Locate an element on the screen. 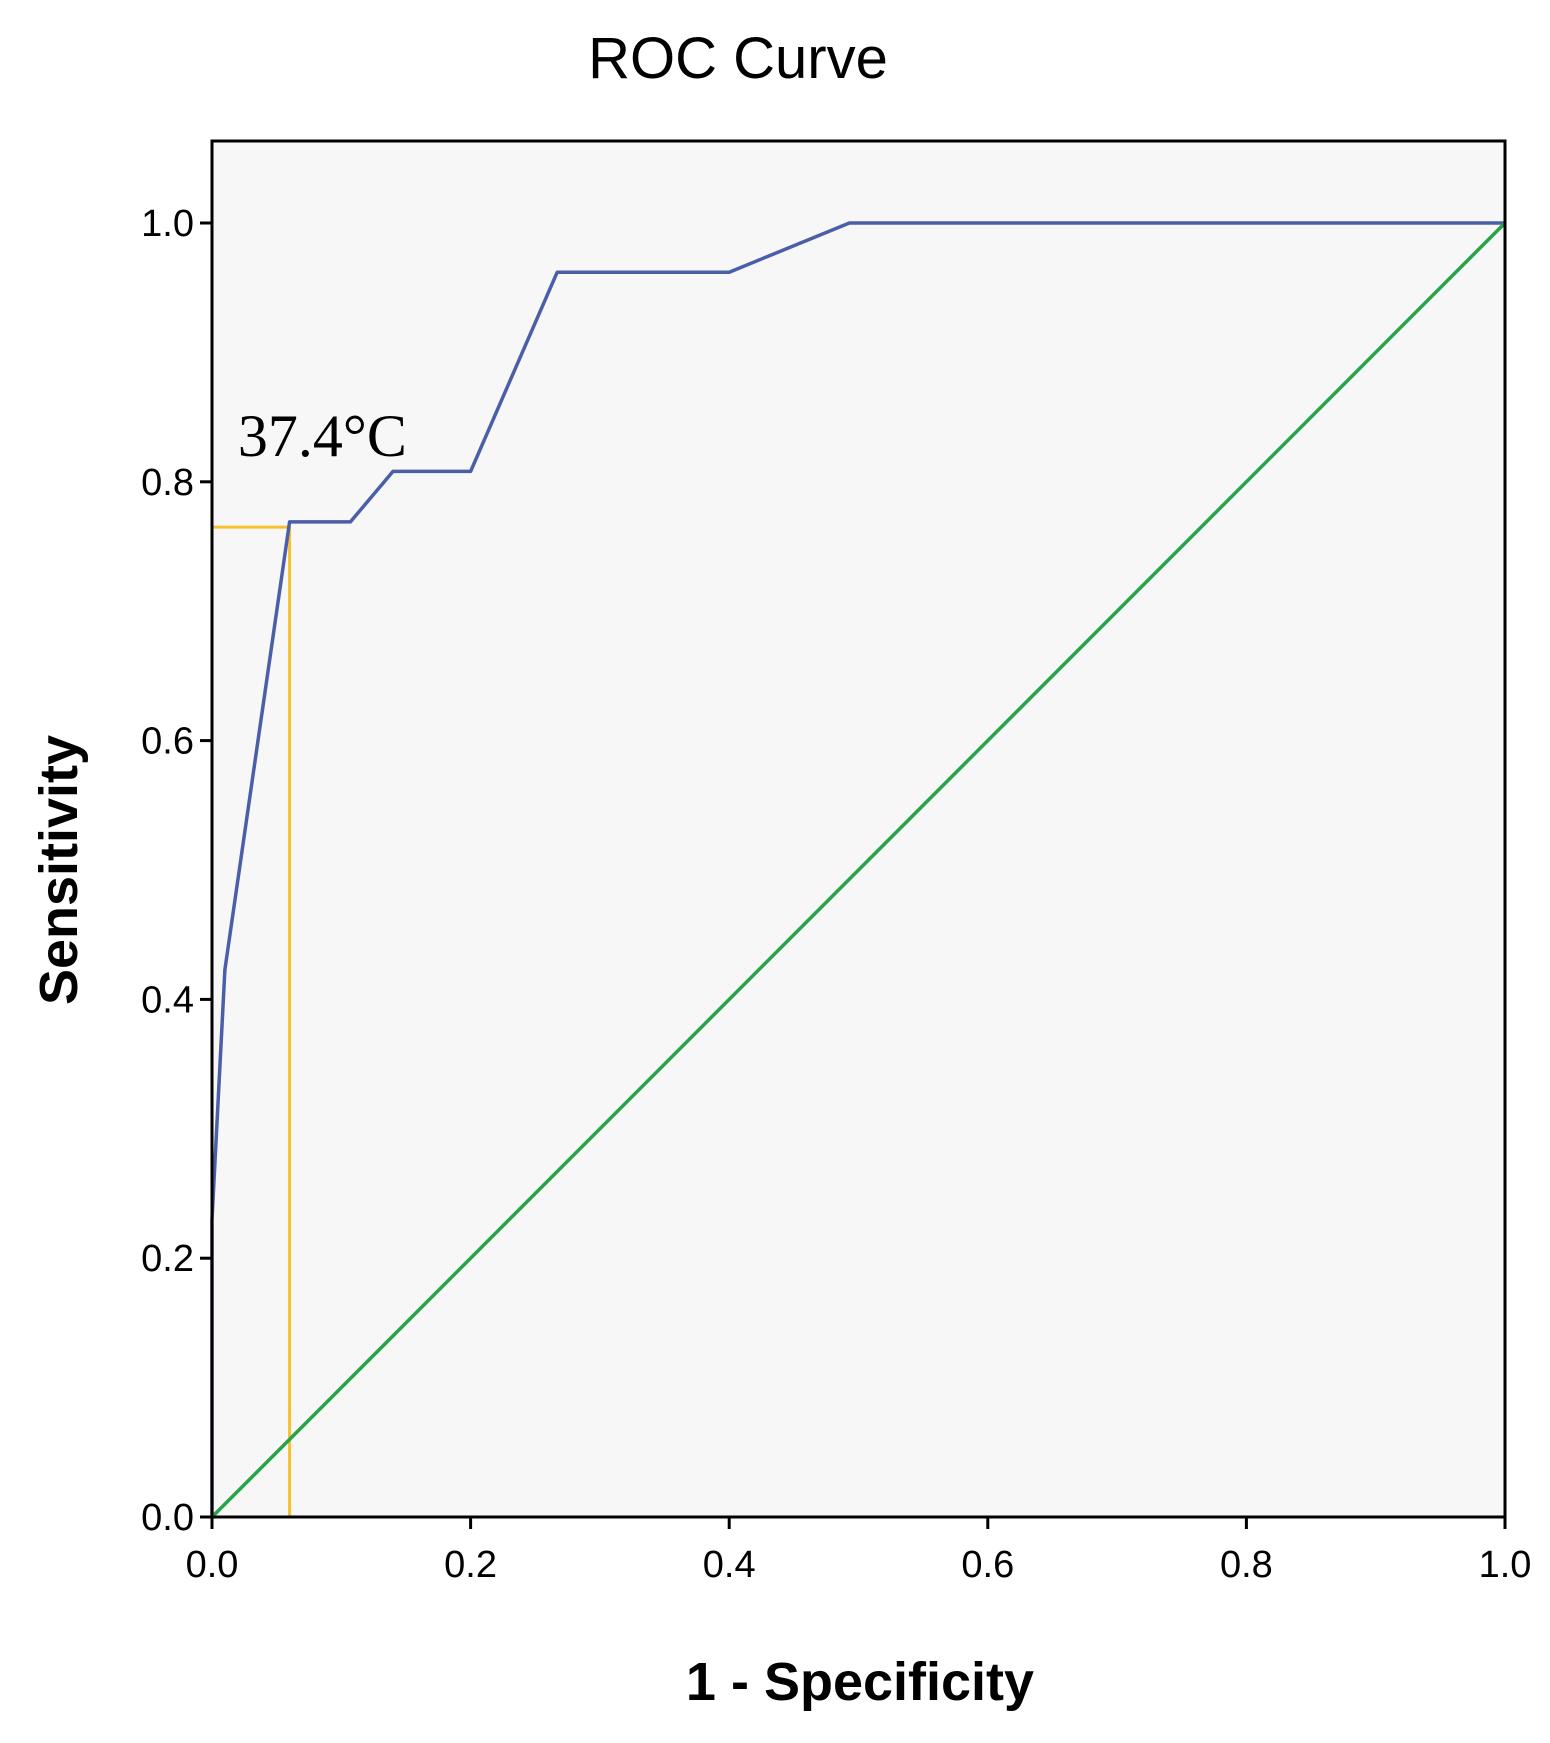 This screenshot has width=1550, height=1743. x-tick-label: 0.2 is located at coordinates (470, 1565).